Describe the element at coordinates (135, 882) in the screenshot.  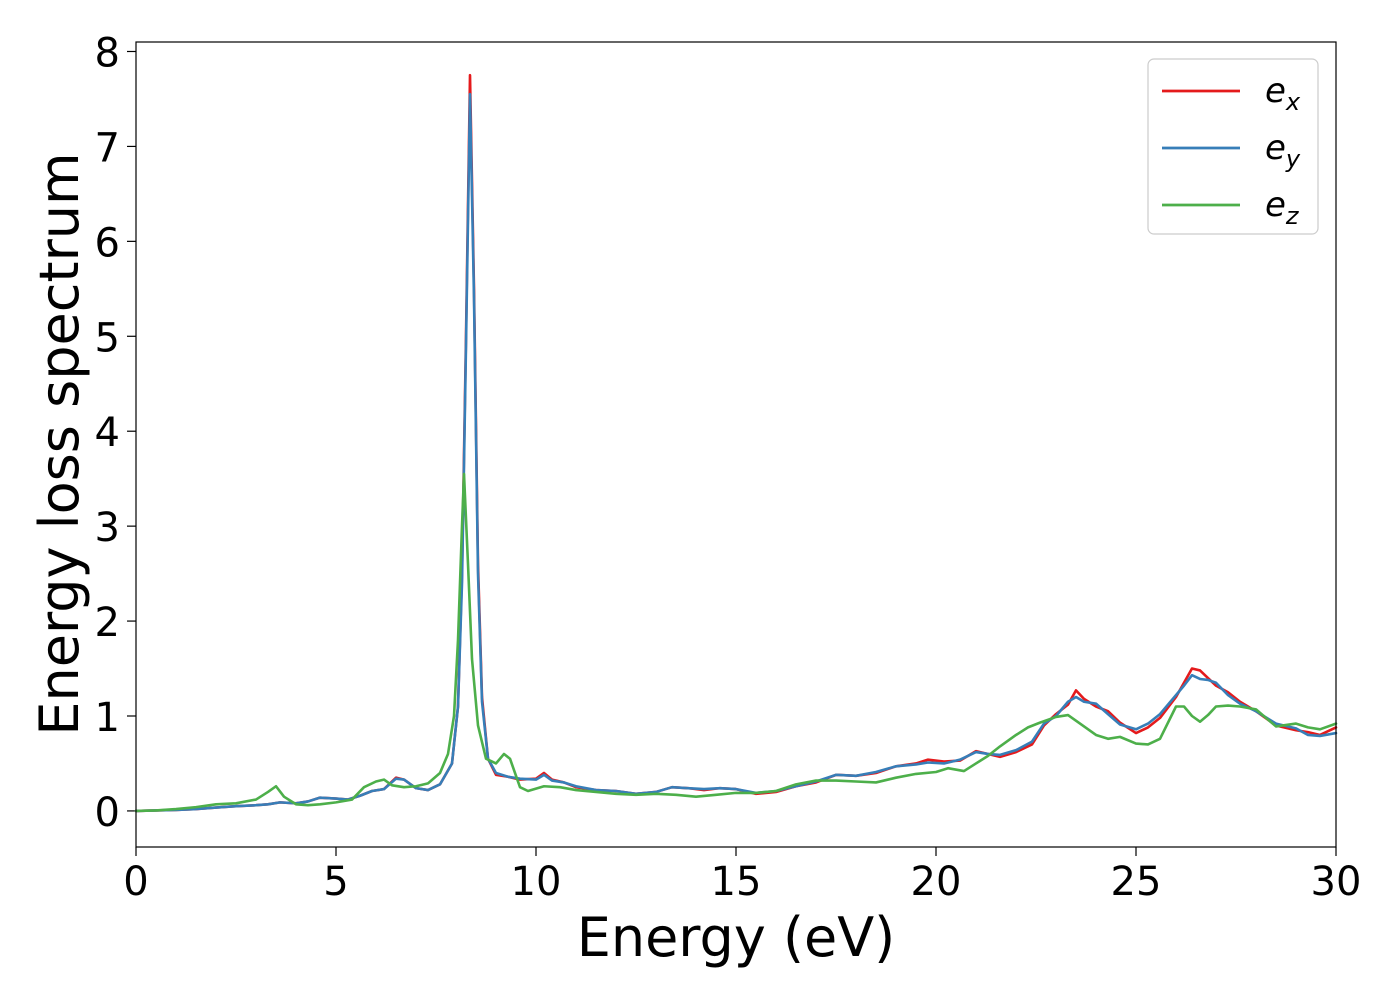
I see `x-tick-label: 0` at that location.